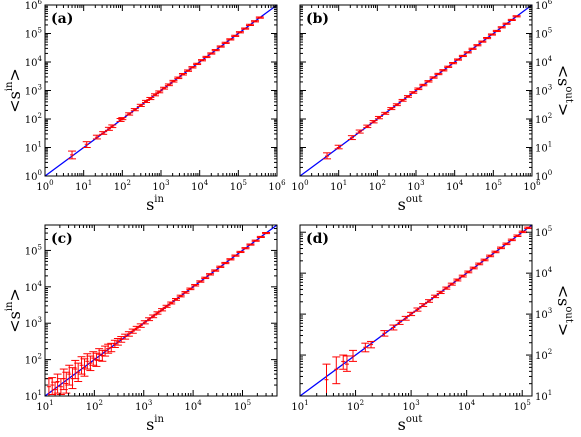 This screenshot has height=437, width=581. I want to click on x-tick-label: 10⁵, so click(238, 186).